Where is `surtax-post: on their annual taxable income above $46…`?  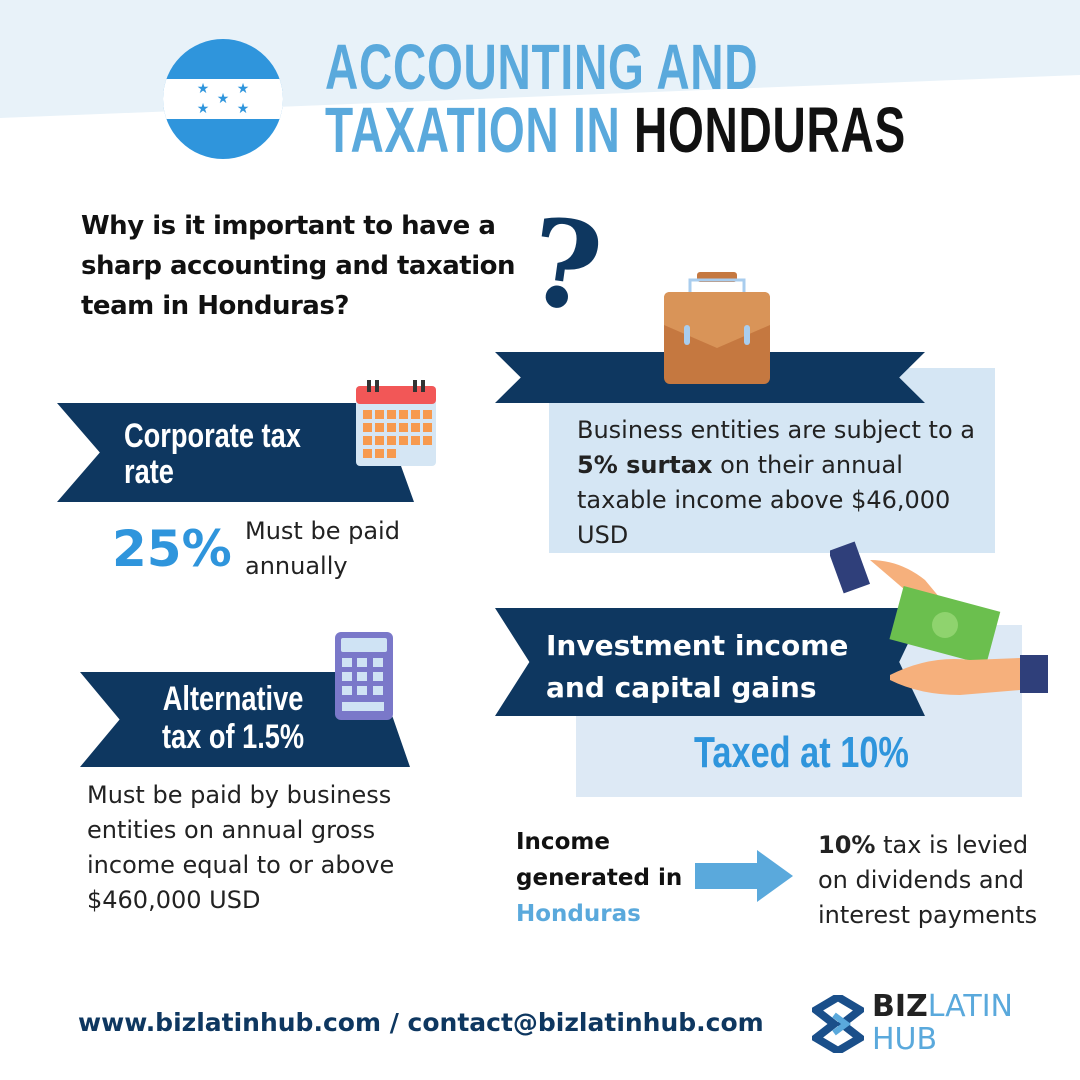 surtax-post: on their annual taxable income above $46… is located at coordinates (764, 500).